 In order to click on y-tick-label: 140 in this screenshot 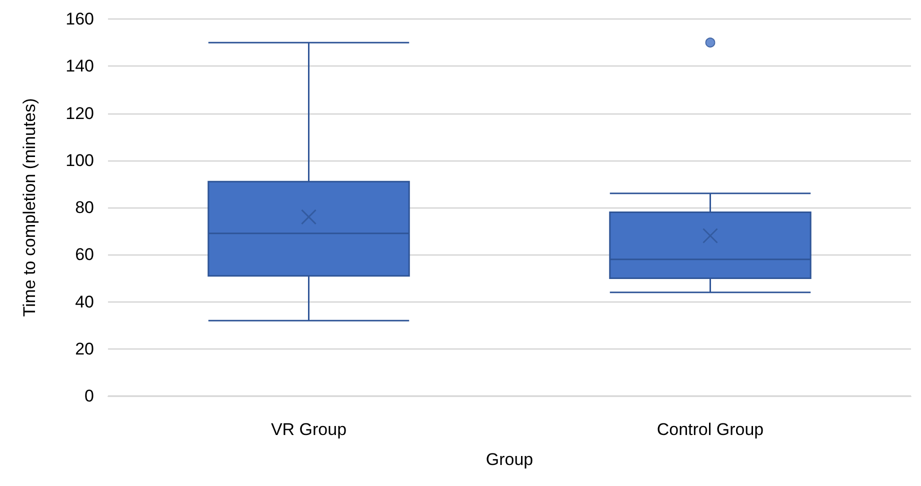, I will do `click(80, 66)`.